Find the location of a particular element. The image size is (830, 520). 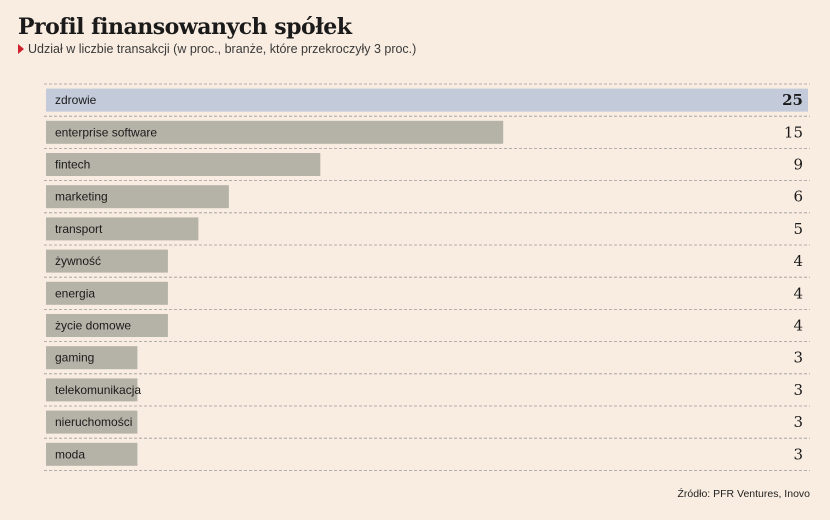

category-label: zdrowie is located at coordinates (76, 100).